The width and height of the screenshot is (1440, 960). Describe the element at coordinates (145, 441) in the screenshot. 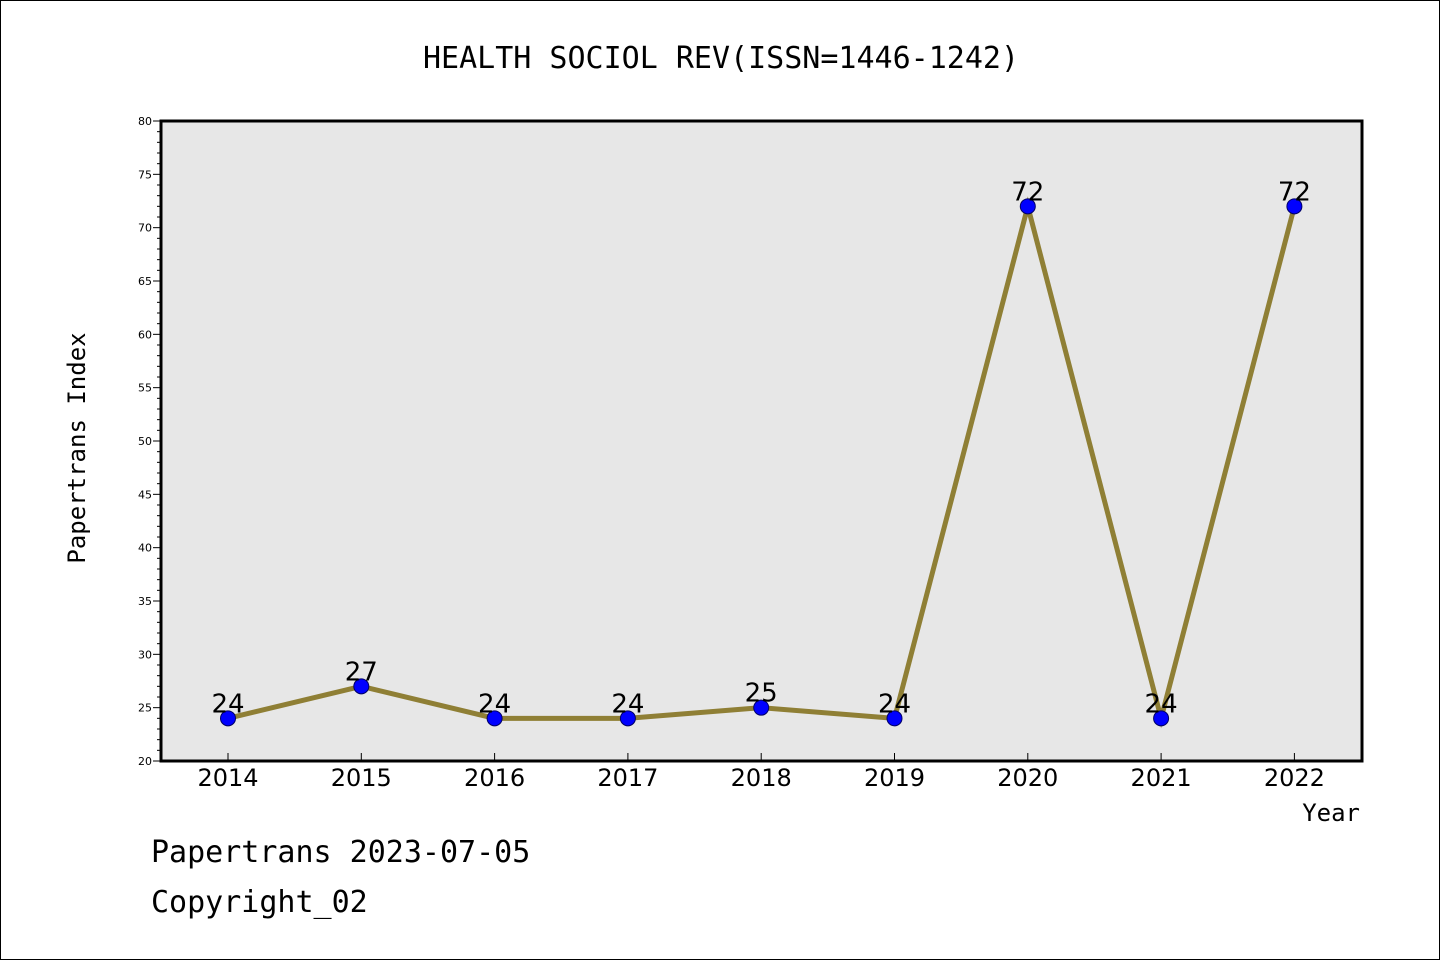

I see `y-tick-label: 50` at that location.